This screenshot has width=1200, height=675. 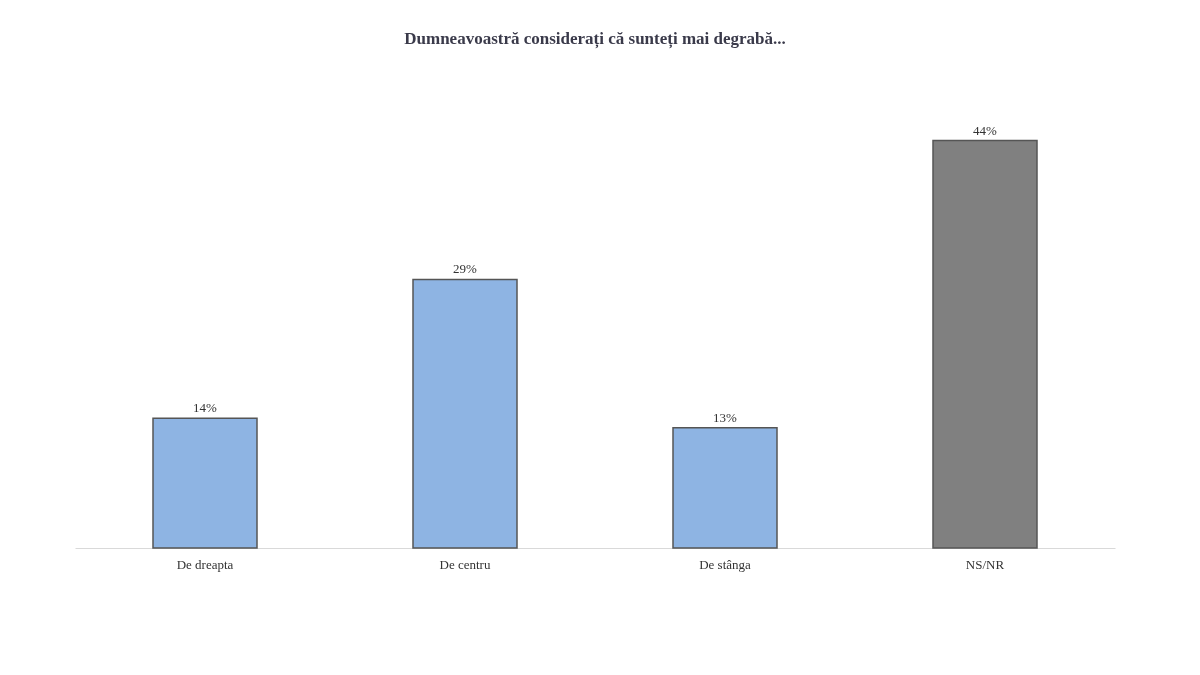 What do you see at coordinates (725, 564) in the screenshot?
I see `x-tick-label: De stânga` at bounding box center [725, 564].